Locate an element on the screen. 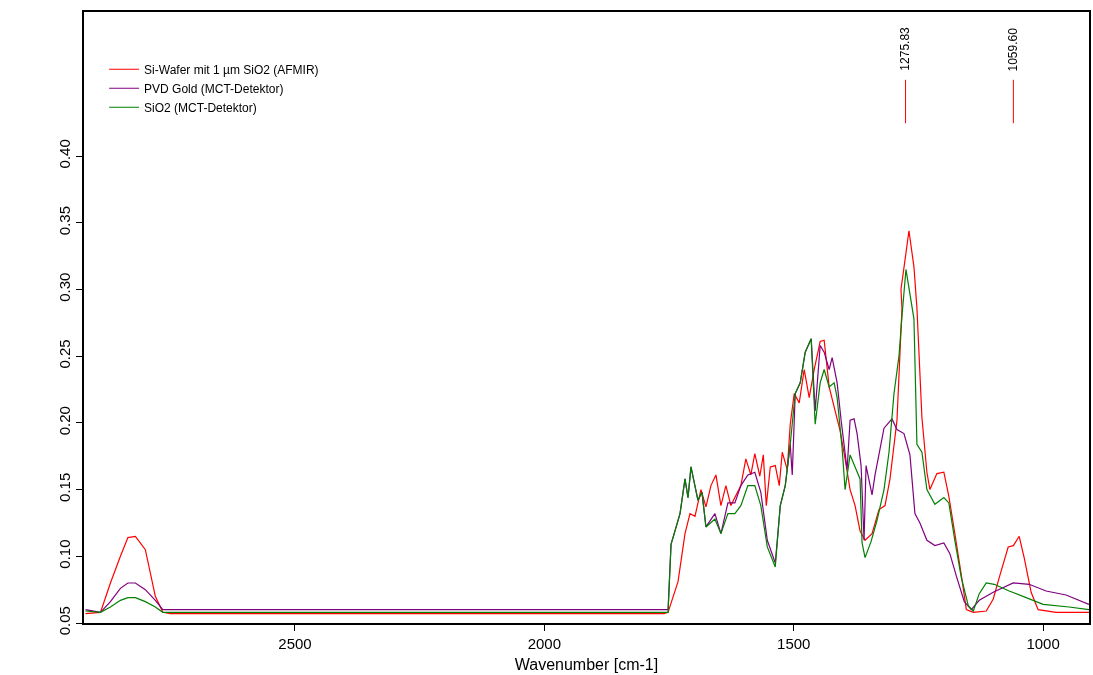 This screenshot has height=675, width=1093. y-tick-label: 0.20 is located at coordinates (64, 421).